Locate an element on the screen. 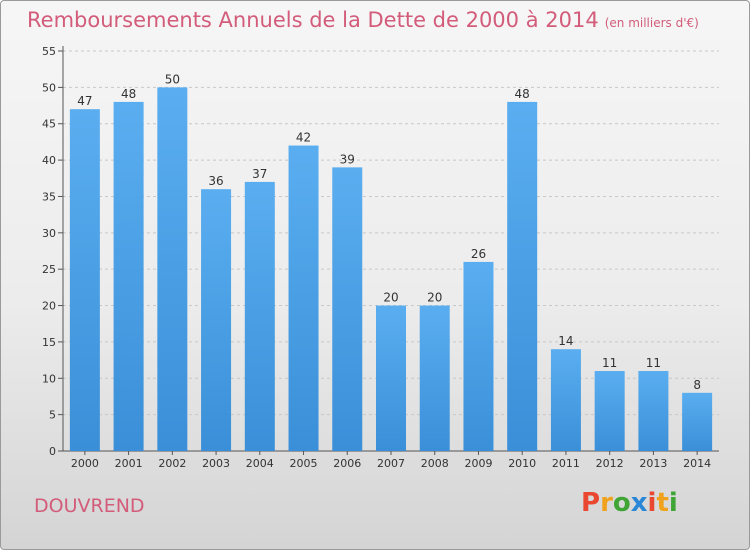 The height and width of the screenshot is (550, 750). bar-2008 is located at coordinates (434, 378).